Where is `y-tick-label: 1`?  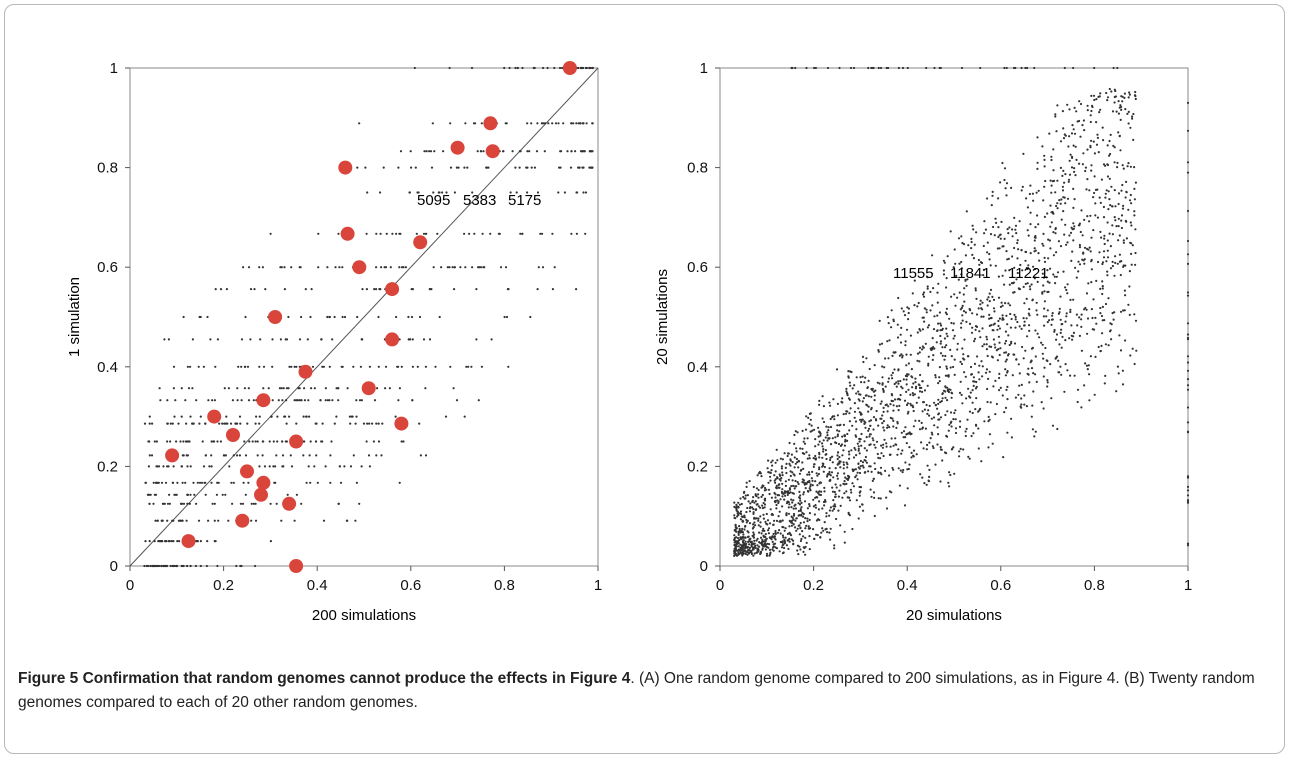
y-tick-label: 1 is located at coordinates (704, 68).